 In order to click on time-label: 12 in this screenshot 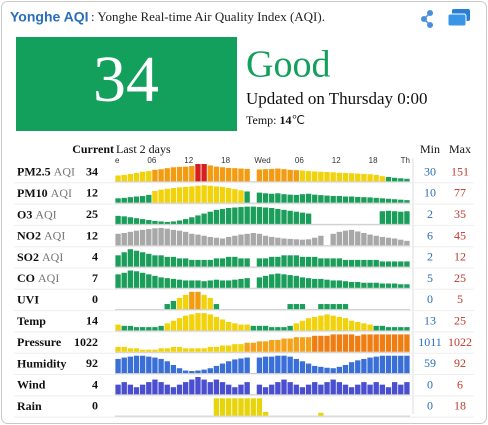, I will do `click(336, 160)`.